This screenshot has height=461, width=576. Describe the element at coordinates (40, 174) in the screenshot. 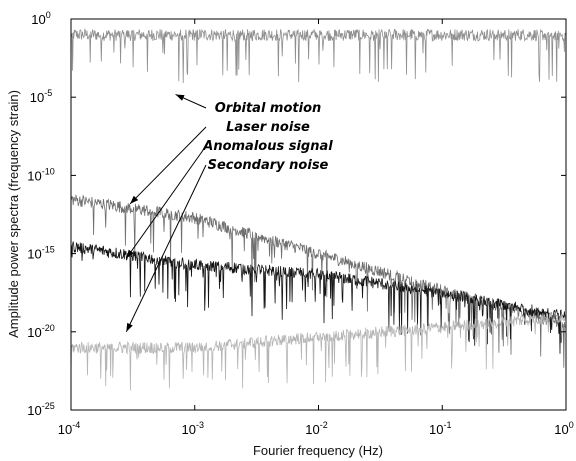

I see `y-tick-label-2: 10⁻¹⁰` at that location.